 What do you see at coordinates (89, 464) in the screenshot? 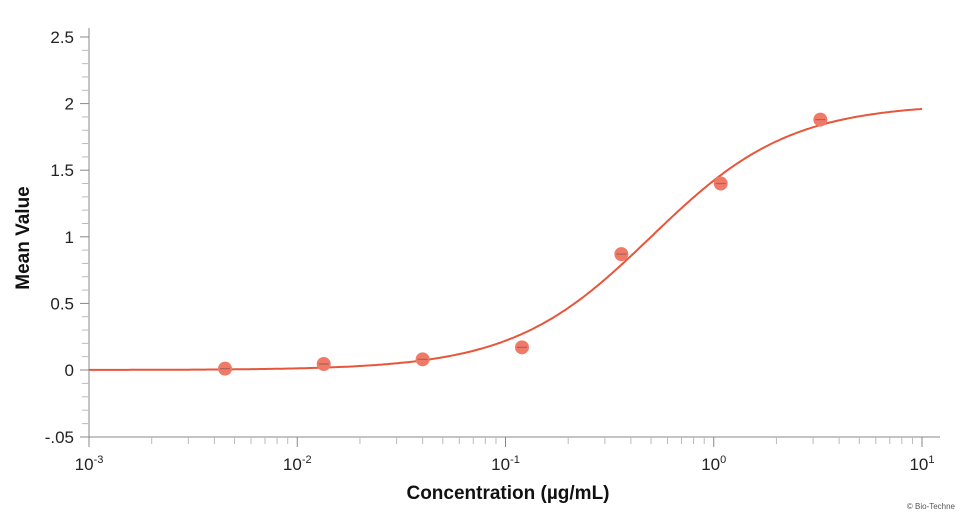
I see `x-tick-label: 10⁻³` at bounding box center [89, 464].